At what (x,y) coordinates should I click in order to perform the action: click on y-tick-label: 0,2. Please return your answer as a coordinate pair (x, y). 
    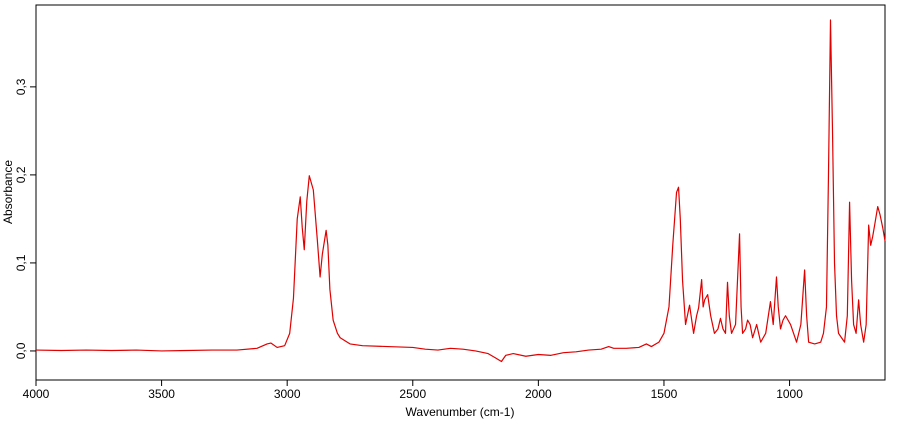
    Looking at the image, I should click on (21, 174).